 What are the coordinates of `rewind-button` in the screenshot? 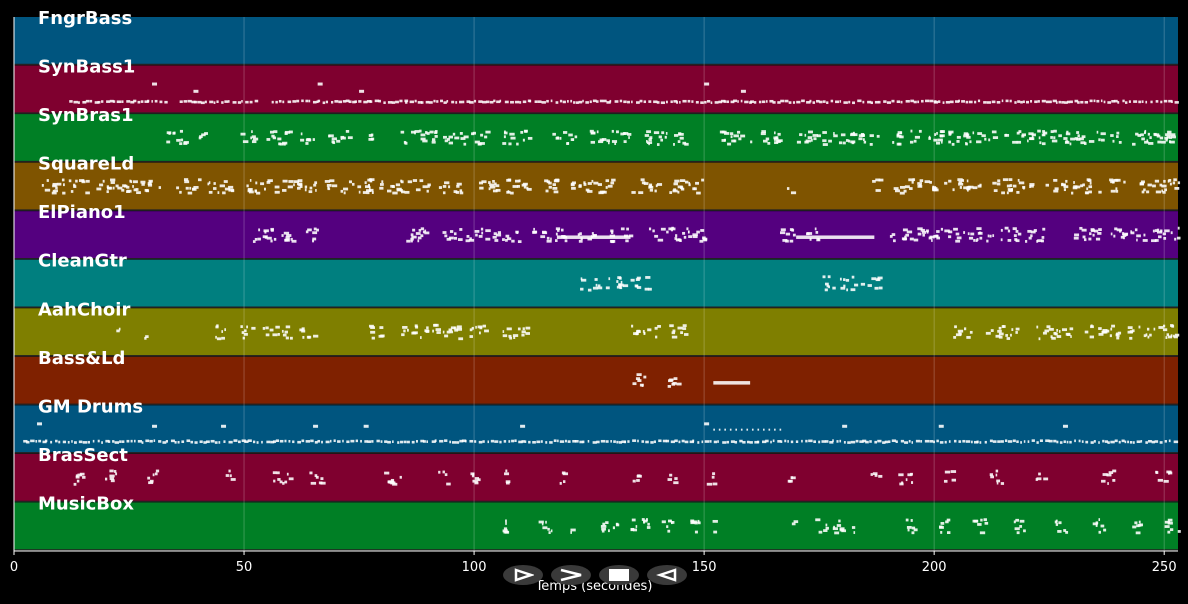 It's located at (667, 575).